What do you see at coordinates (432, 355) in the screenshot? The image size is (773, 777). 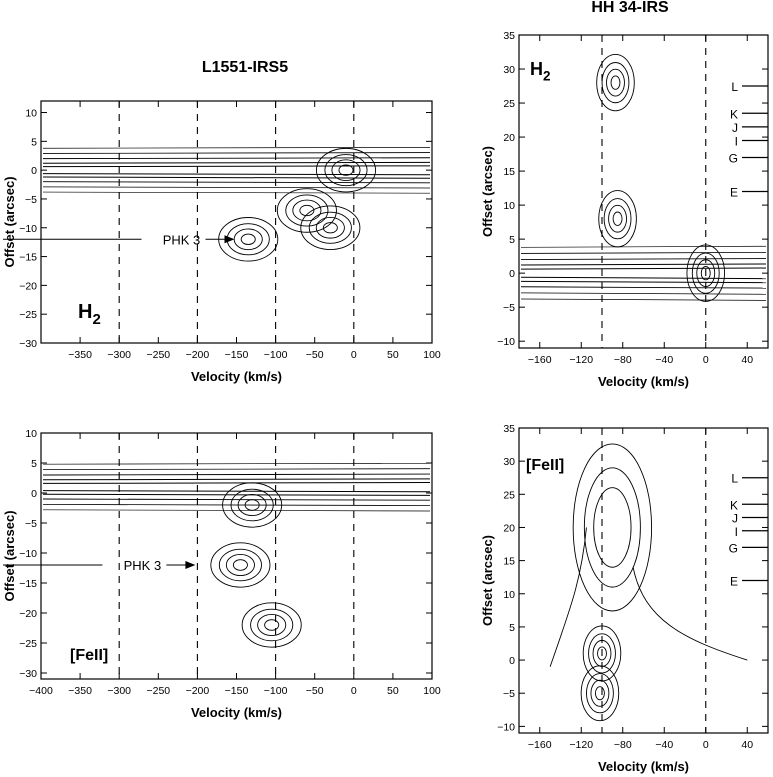 I see `x-tick-label: 100` at bounding box center [432, 355].